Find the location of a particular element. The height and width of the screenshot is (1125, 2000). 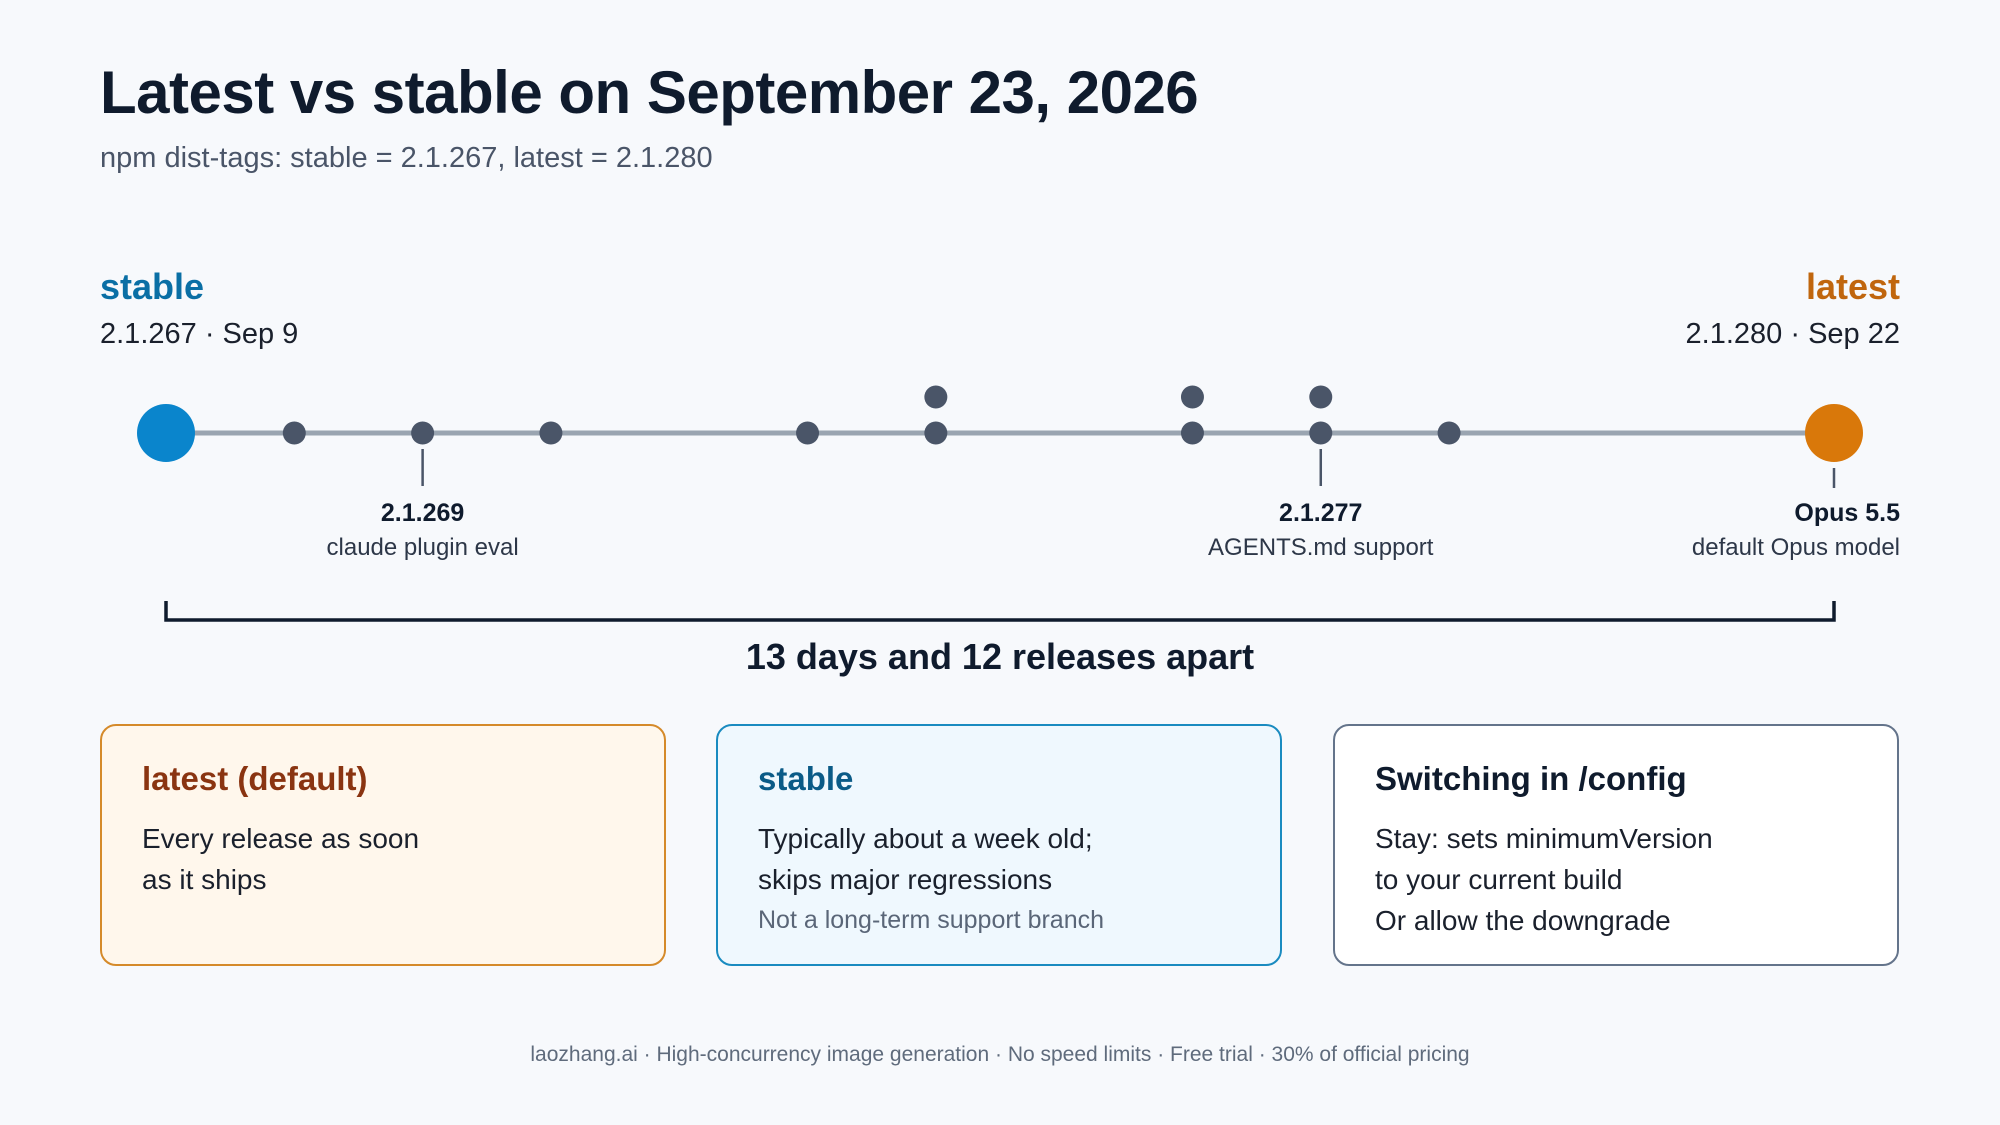

stable-card-line: Typically about a week old; is located at coordinates (925, 838).